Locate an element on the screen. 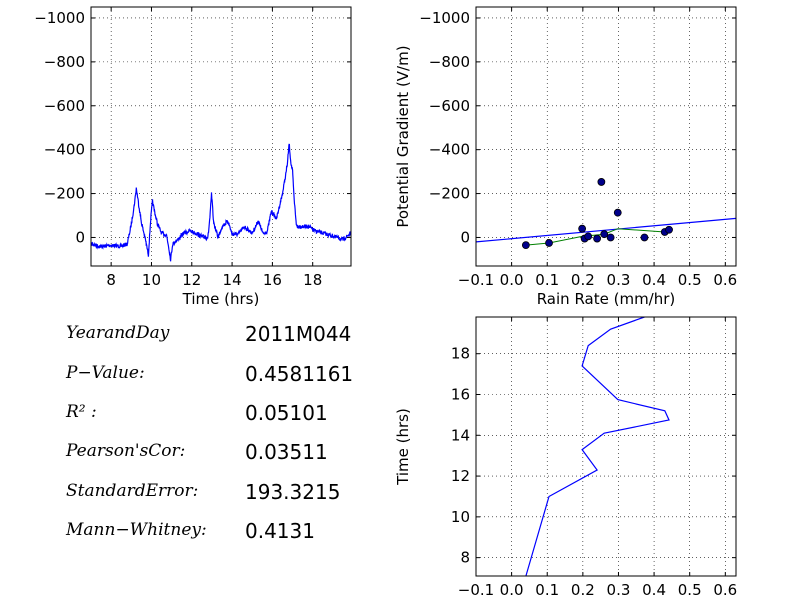  scatter-x-tick-label: 0.2 is located at coordinates (583, 280).